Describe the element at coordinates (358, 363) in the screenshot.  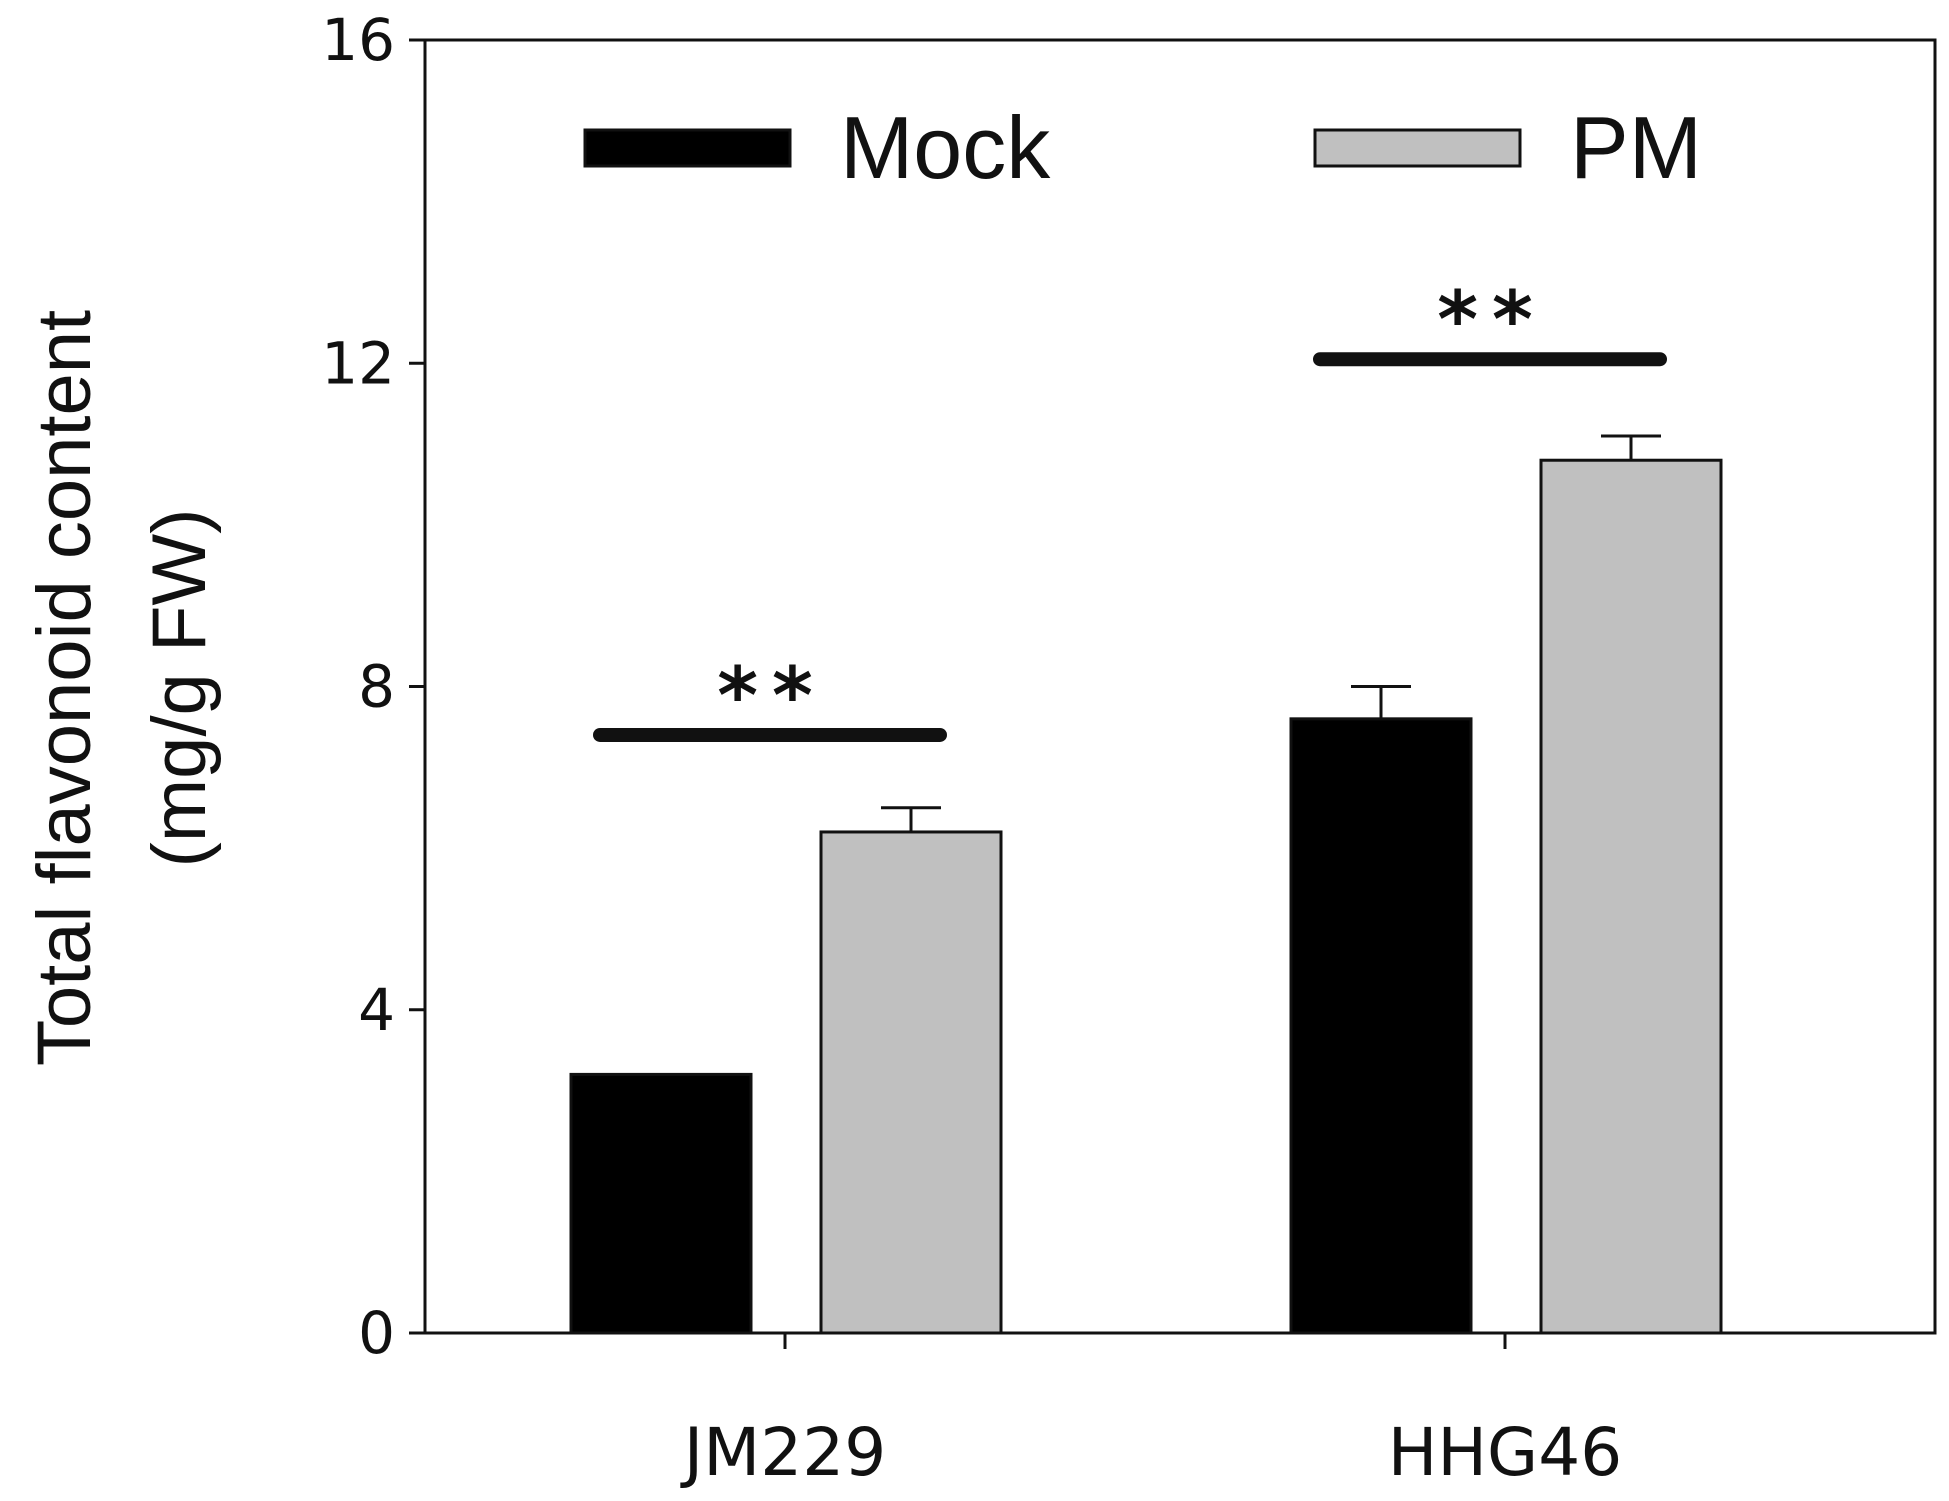
I see `y-tick-label: 12` at that location.